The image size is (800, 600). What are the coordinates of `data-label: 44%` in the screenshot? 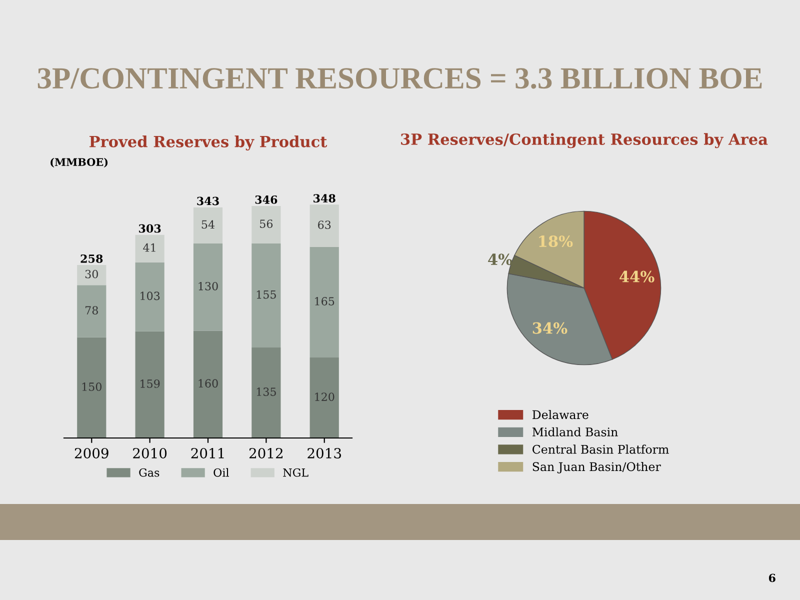 It's located at (637, 276).